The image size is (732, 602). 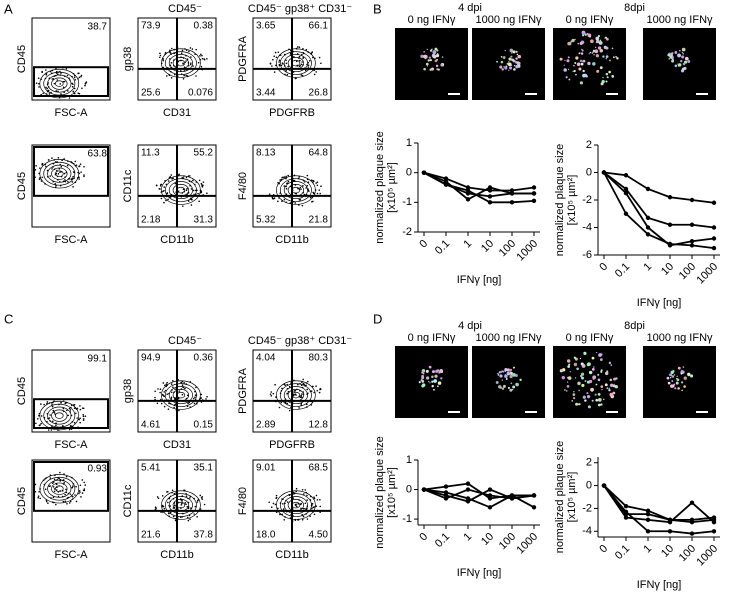 What do you see at coordinates (407, 232) in the screenshot?
I see `y-tick-label: -2` at bounding box center [407, 232].